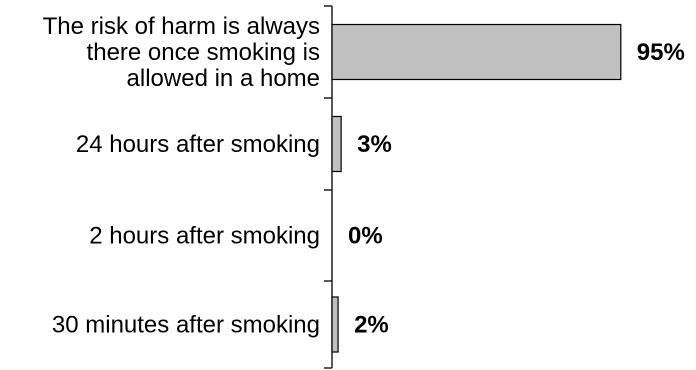  What do you see at coordinates (181, 26) in the screenshot?
I see `category-label: The risk of harm is always` at bounding box center [181, 26].